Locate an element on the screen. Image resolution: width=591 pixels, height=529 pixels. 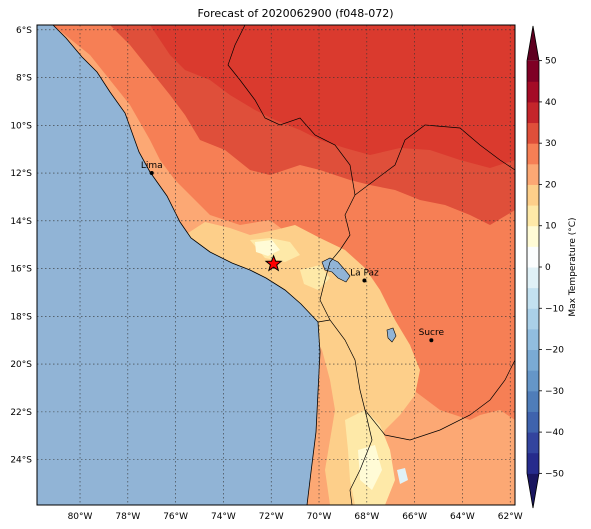
lon-tick-label: 78°W is located at coordinates (127, 517).